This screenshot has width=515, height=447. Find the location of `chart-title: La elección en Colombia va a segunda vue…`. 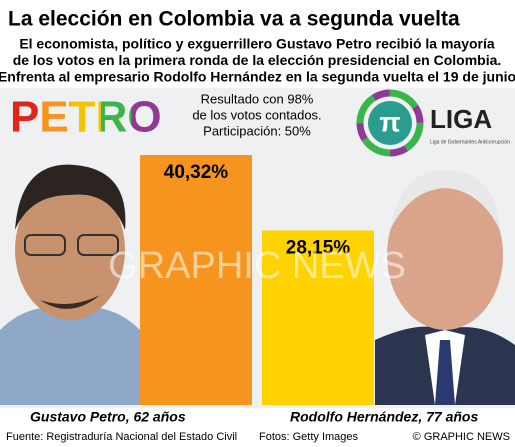

chart-title: La elección en Colombia va a segunda vue… is located at coordinates (234, 19).